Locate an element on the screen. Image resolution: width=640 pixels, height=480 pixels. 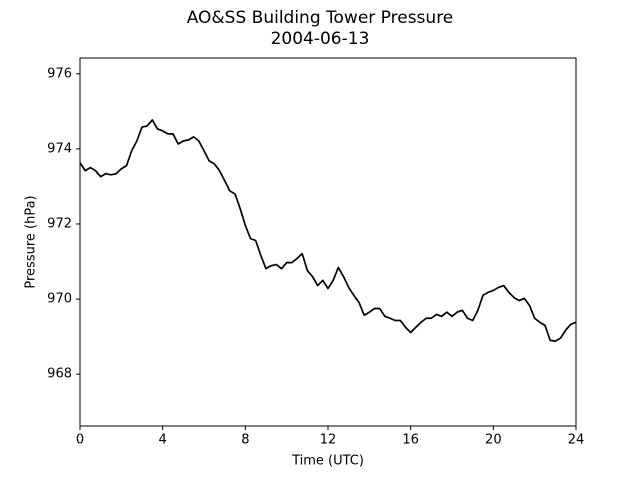
chart-title: AO&SS Building Tower Pressure is located at coordinates (320, 18).